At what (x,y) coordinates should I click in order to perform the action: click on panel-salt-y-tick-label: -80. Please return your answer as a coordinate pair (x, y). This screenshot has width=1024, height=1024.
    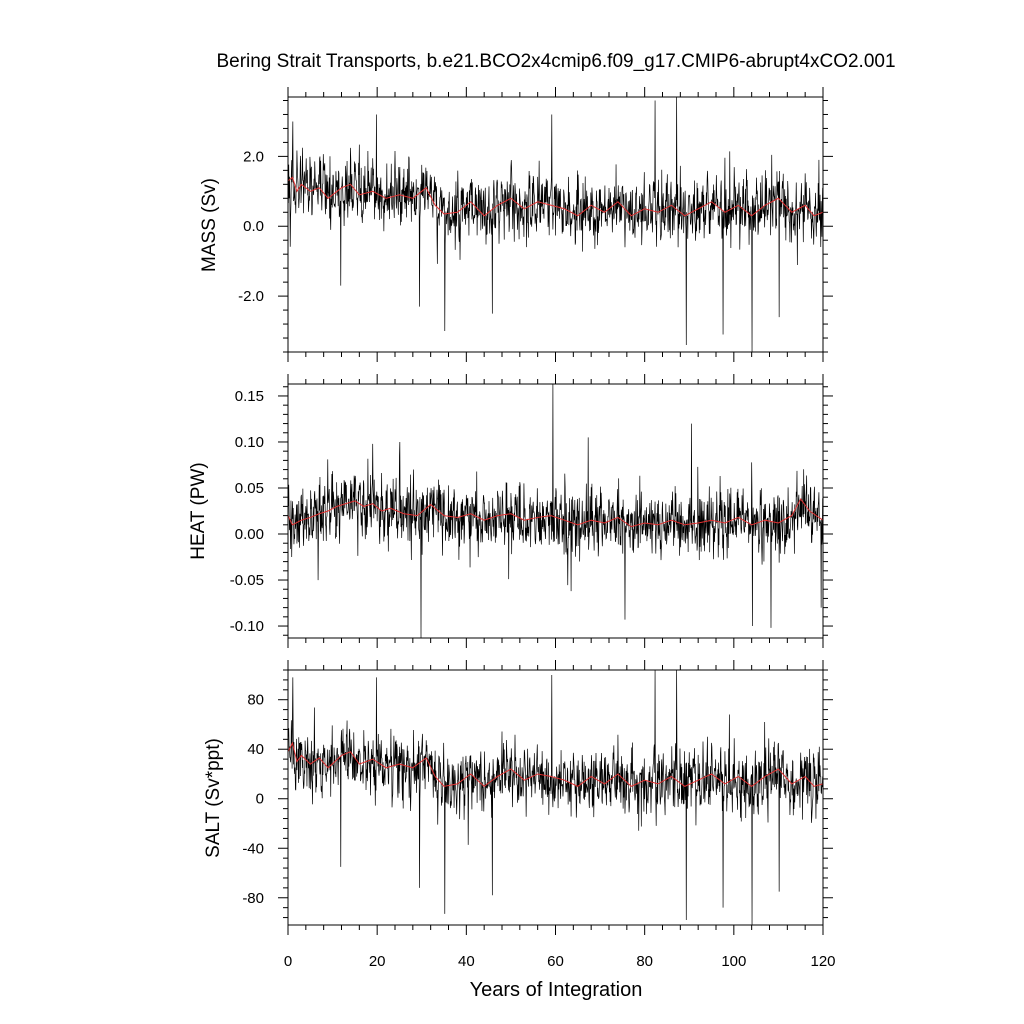
    Looking at the image, I should click on (253, 898).